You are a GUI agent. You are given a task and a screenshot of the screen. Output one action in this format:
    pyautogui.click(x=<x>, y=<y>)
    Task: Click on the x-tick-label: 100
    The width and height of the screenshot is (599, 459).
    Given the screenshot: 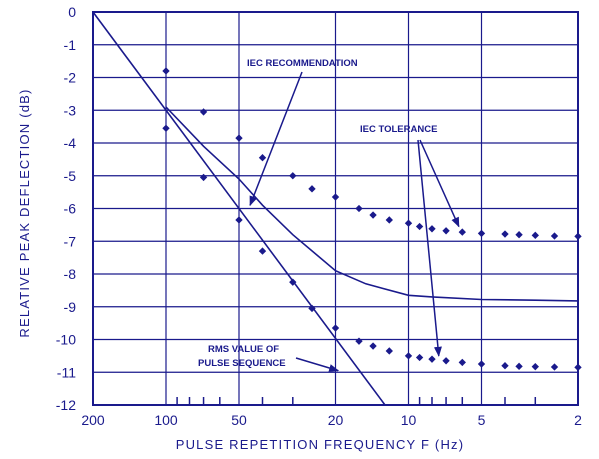 What is the action you would take?
    pyautogui.click(x=166, y=420)
    